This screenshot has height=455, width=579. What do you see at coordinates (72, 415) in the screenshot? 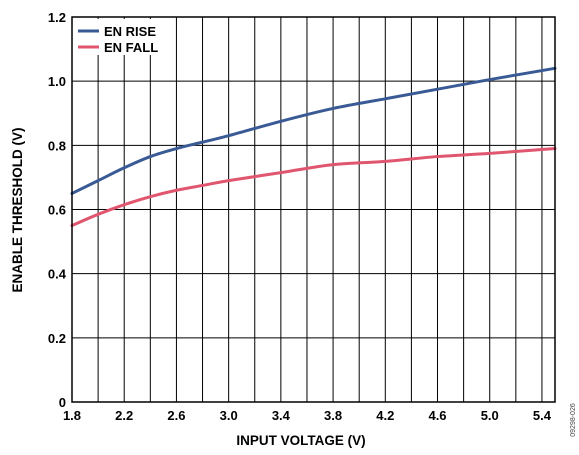
I see `x-tick-label: 1.8` at bounding box center [72, 415].